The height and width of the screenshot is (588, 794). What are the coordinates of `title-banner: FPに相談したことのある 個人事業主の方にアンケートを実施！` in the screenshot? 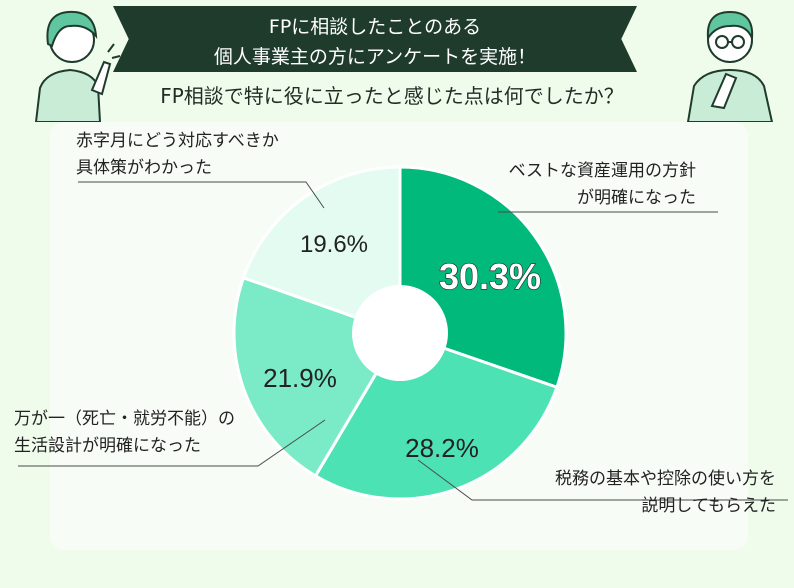 It's located at (375, 39).